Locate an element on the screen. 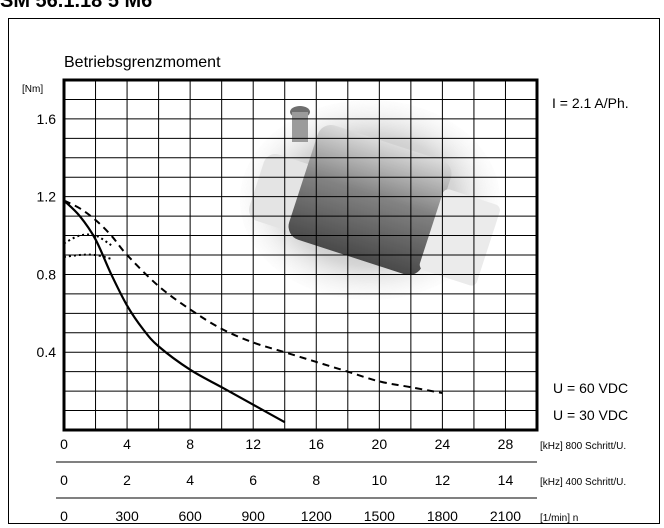  chart-title: Betriebsgrenzmoment is located at coordinates (142, 62).